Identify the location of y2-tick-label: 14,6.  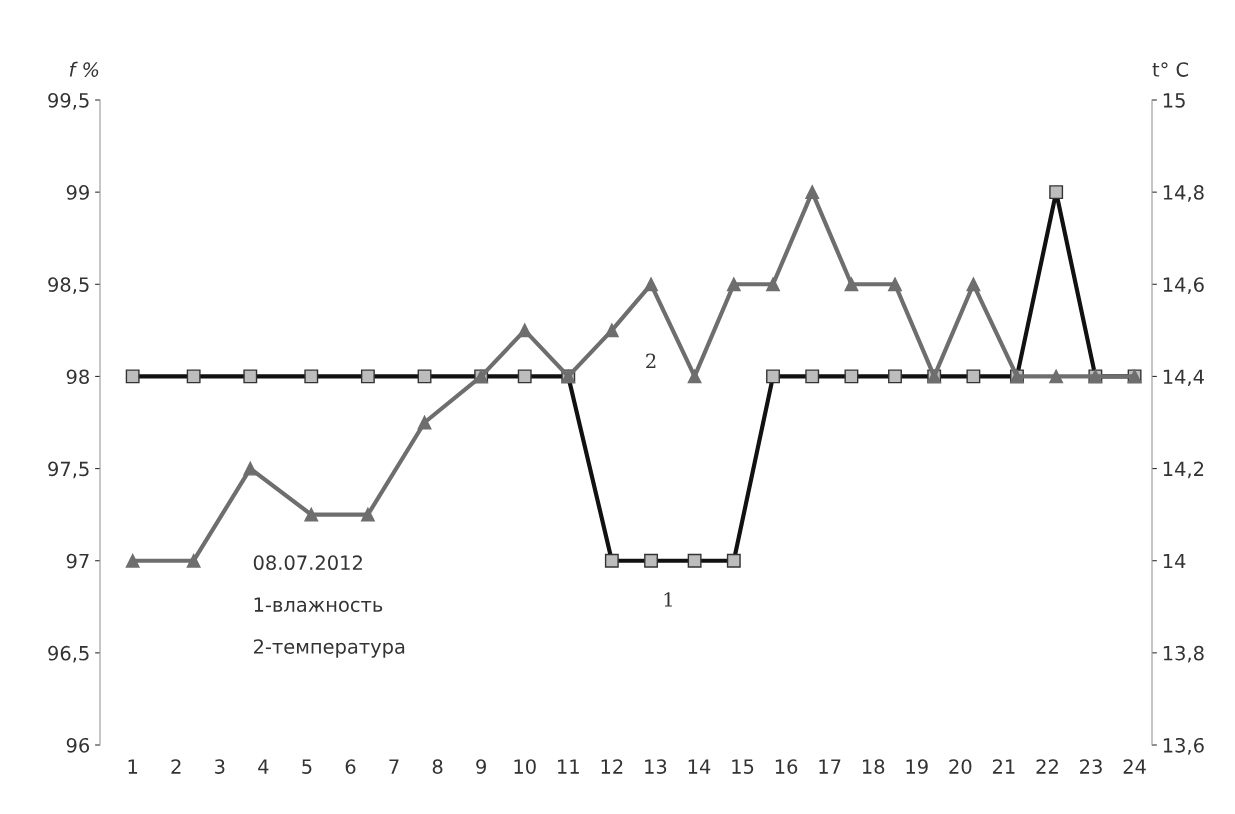
(1183, 285).